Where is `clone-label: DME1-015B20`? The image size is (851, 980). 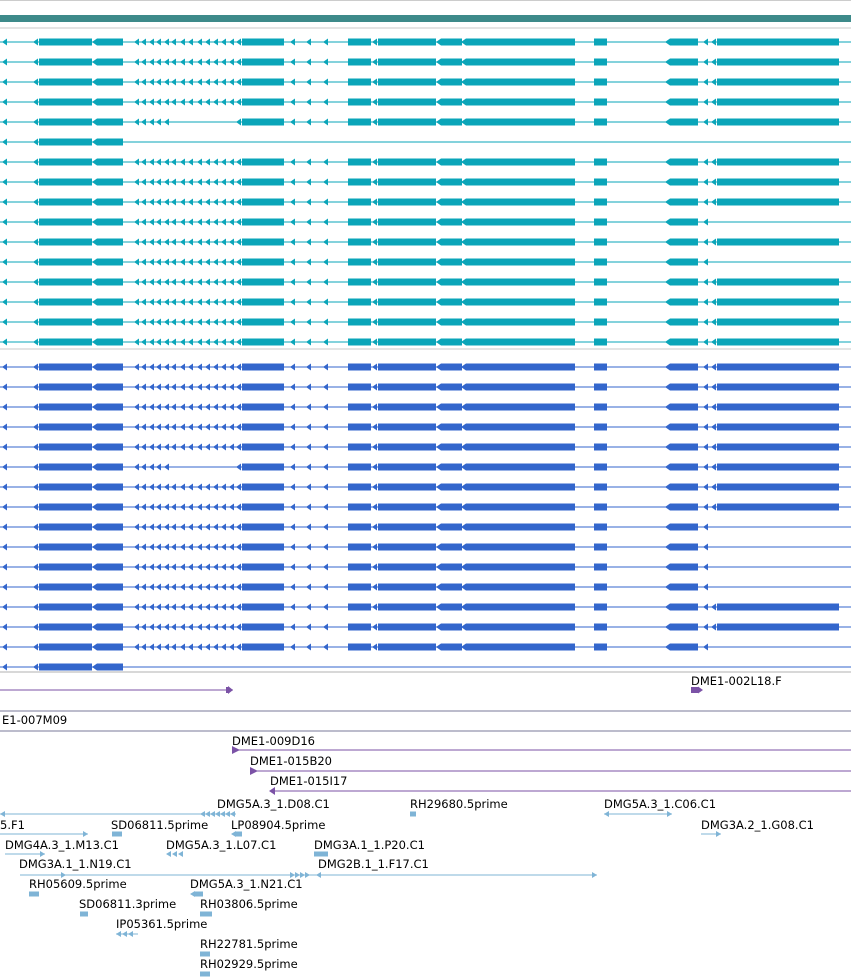 clone-label: DME1-015B20 is located at coordinates (291, 761).